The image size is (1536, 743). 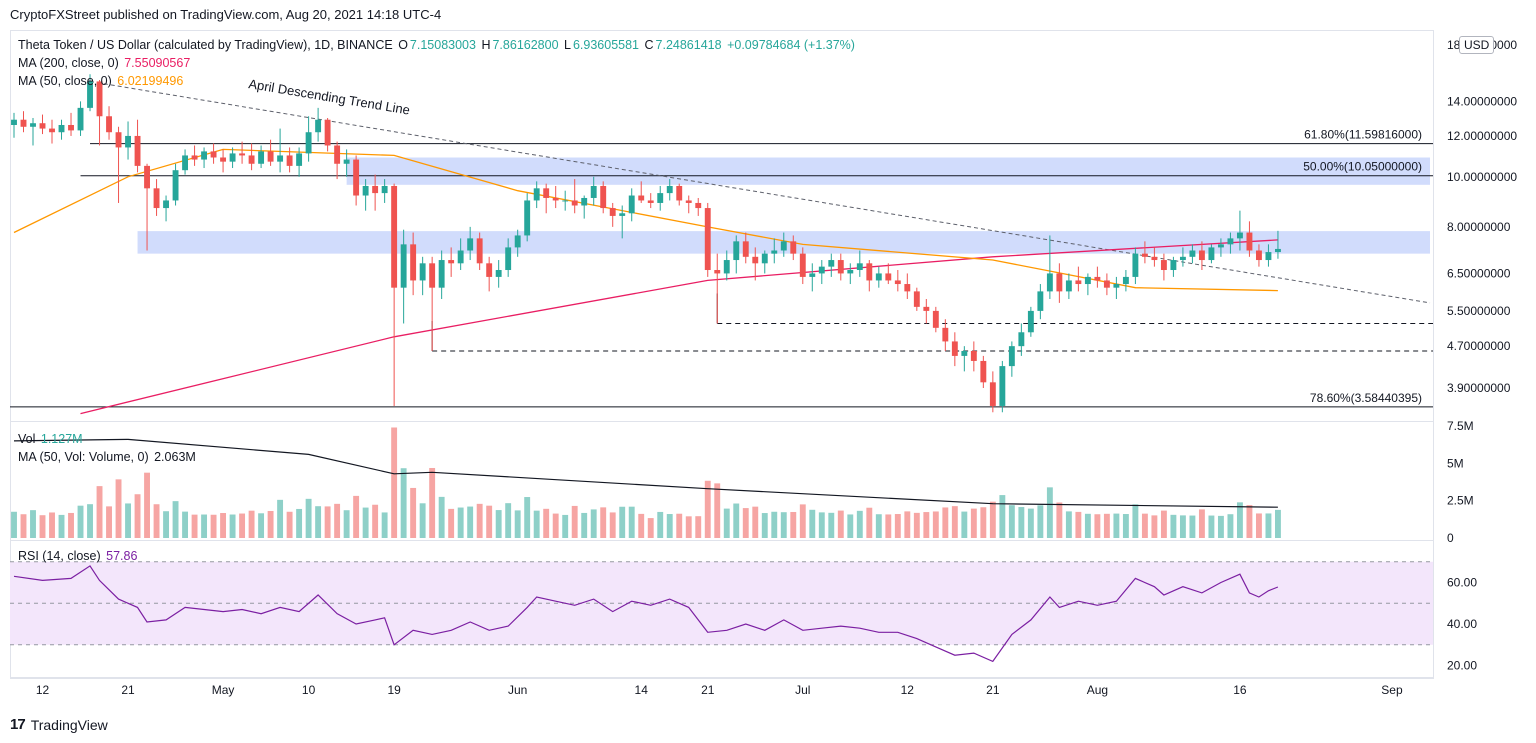 I want to click on ma200-legend: MA (200, close, 0) 7.55090567, so click(x=105, y=63).